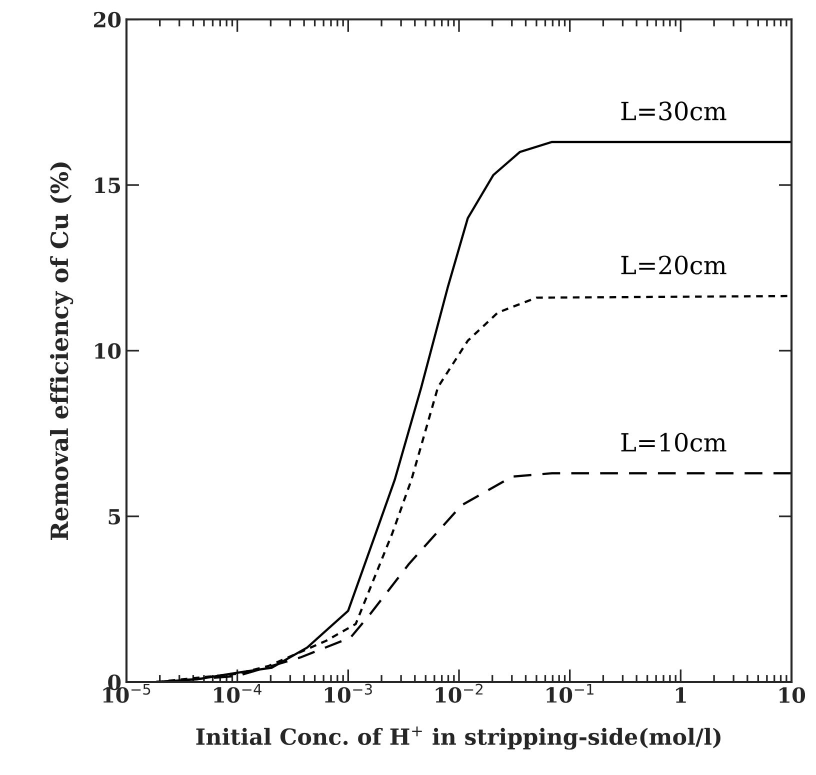 The image size is (816, 775). Describe the element at coordinates (570, 693) in the screenshot. I see `x-tick-label: 10$^{−1}$` at that location.